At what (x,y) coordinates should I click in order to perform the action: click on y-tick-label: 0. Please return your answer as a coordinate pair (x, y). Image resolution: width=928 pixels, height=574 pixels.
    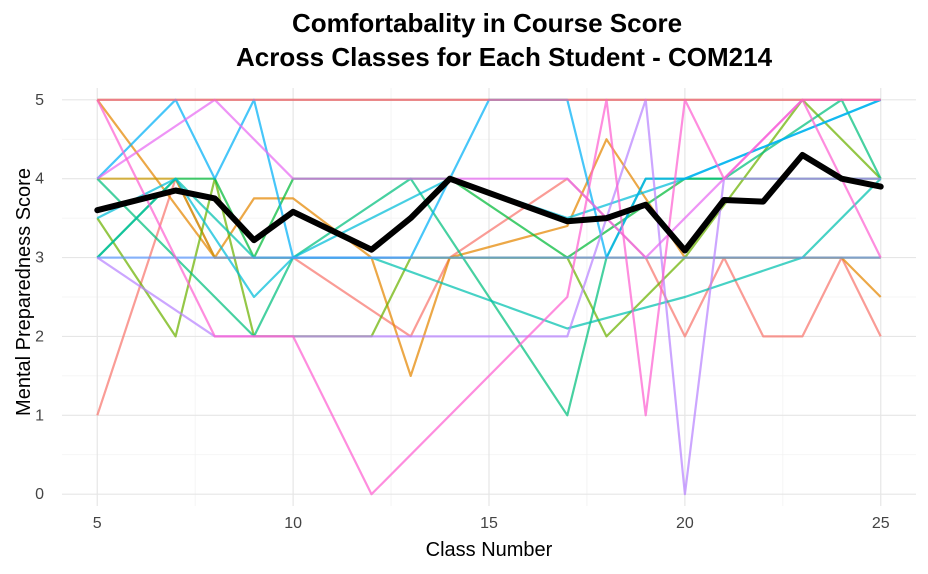
    Looking at the image, I should click on (39, 494).